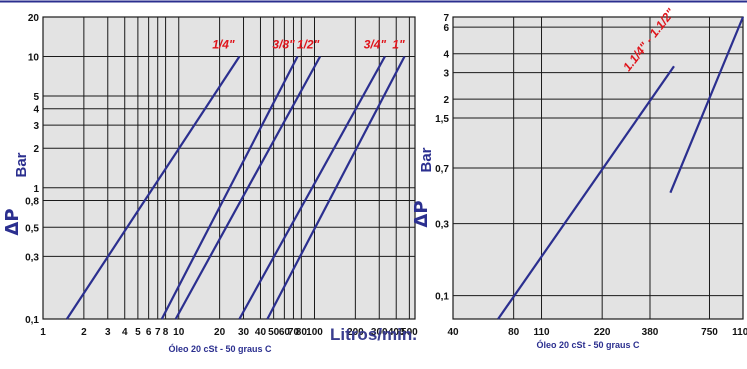 This screenshot has width=747, height=369. Describe the element at coordinates (149, 332) in the screenshot. I see `x-tick-label: 6` at that location.